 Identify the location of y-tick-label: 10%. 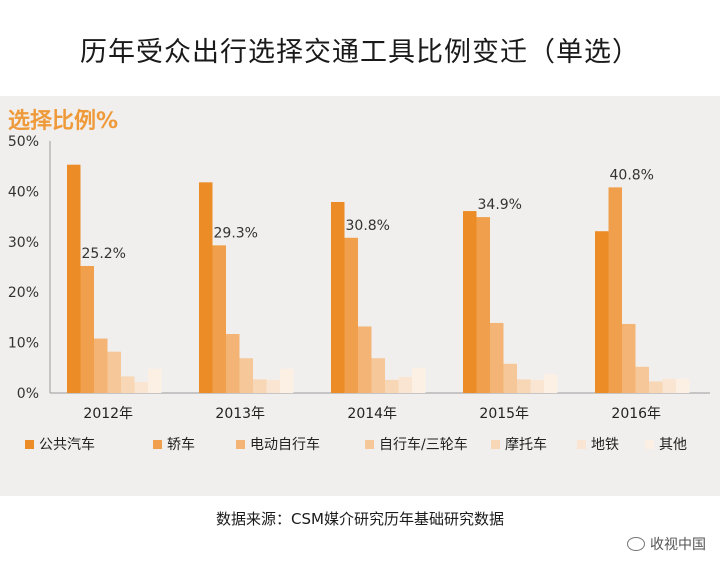
(23, 344).